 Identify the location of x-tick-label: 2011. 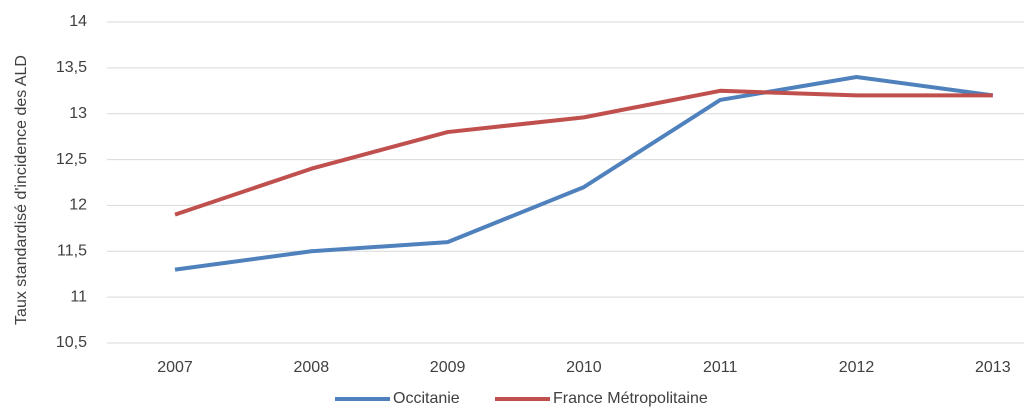
(720, 367).